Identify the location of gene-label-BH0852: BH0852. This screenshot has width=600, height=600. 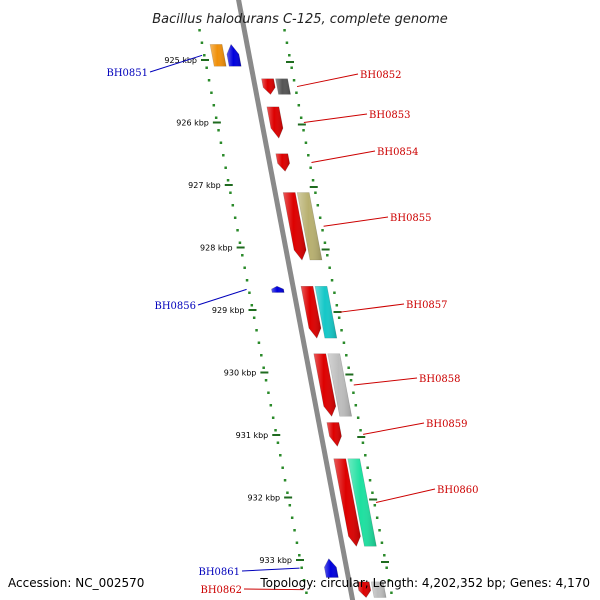
(349, 79).